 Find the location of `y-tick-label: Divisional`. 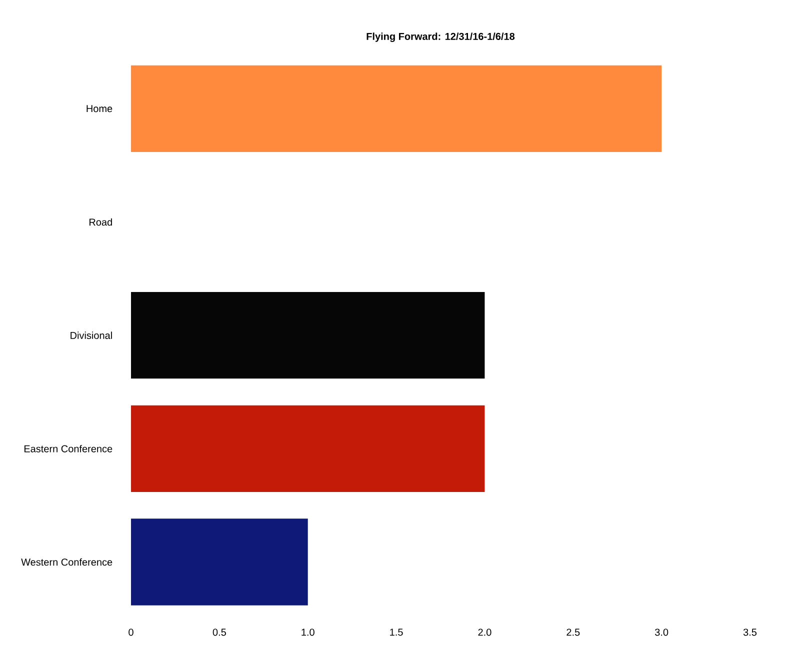

y-tick-label: Divisional is located at coordinates (91, 336).